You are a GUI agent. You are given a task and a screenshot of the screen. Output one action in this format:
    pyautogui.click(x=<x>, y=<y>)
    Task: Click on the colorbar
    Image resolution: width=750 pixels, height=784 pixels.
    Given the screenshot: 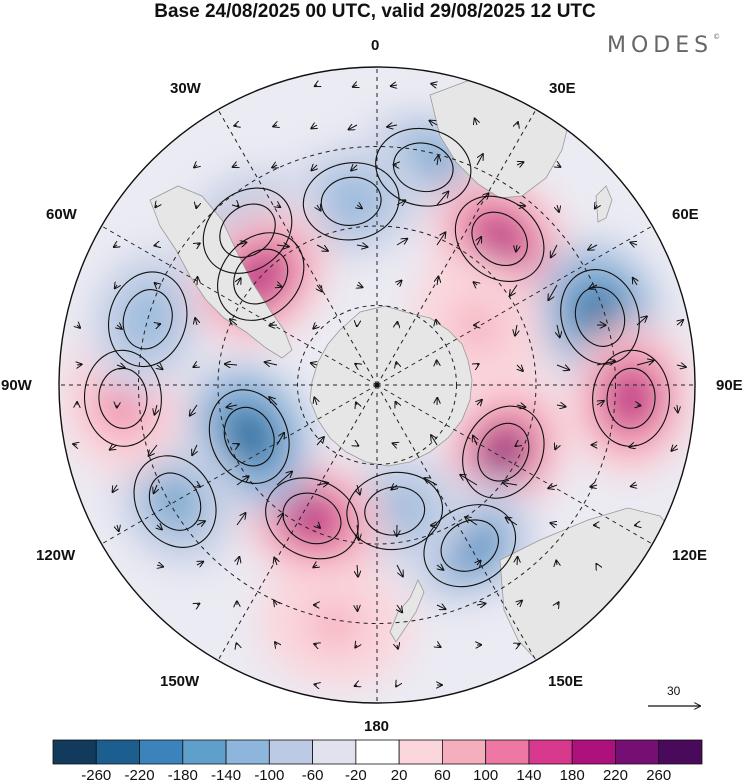 What is the action you would take?
    pyautogui.click(x=377, y=752)
    